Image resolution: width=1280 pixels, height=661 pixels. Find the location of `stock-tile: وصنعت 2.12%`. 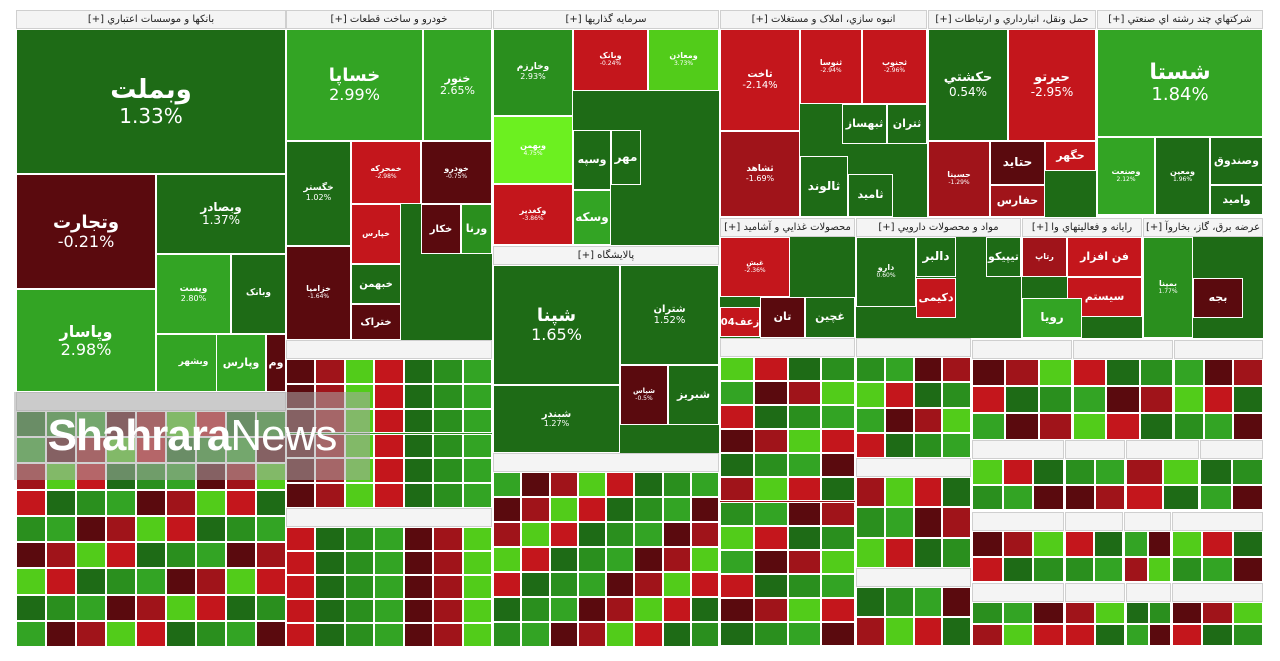

stock-tile: وصنعت 2.12% is located at coordinates (1126, 176).